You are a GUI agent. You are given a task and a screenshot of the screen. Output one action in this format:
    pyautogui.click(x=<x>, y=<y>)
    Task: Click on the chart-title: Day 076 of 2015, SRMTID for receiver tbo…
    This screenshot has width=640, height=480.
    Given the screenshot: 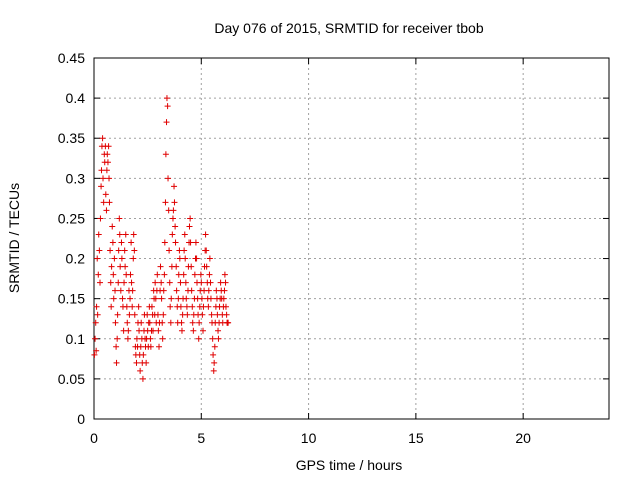 What is the action you would take?
    pyautogui.click(x=348, y=28)
    